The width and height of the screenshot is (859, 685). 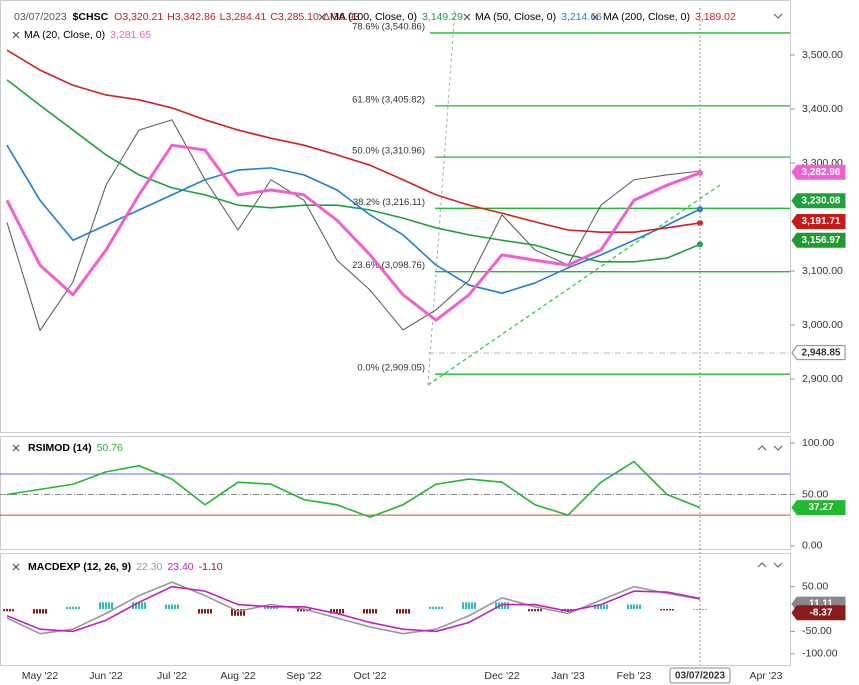 I want to click on legend-entry: MA (50, Close, 0) 3,214.66, so click(x=538, y=17).